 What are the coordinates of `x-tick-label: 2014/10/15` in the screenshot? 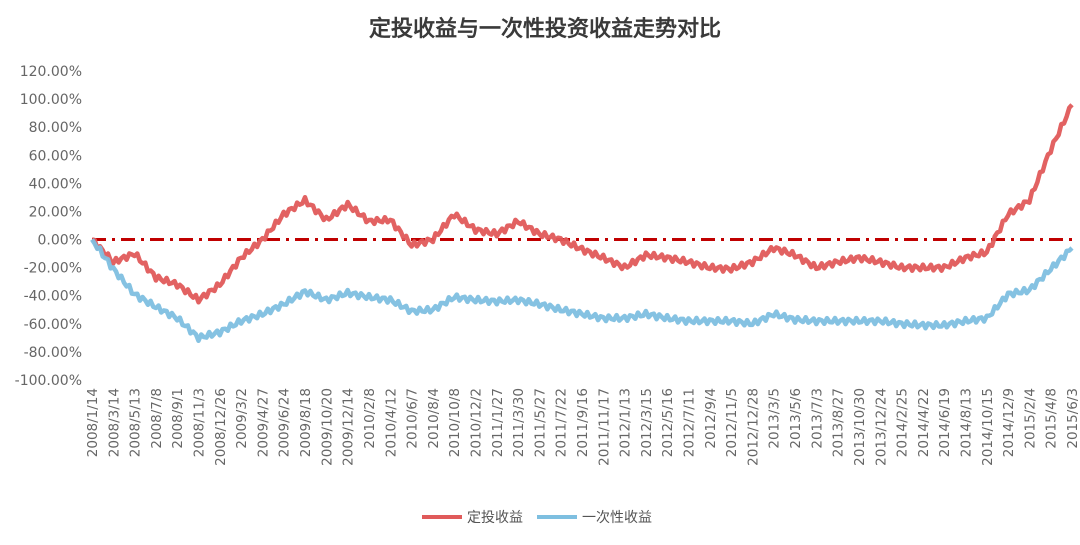 It's located at (988, 427).